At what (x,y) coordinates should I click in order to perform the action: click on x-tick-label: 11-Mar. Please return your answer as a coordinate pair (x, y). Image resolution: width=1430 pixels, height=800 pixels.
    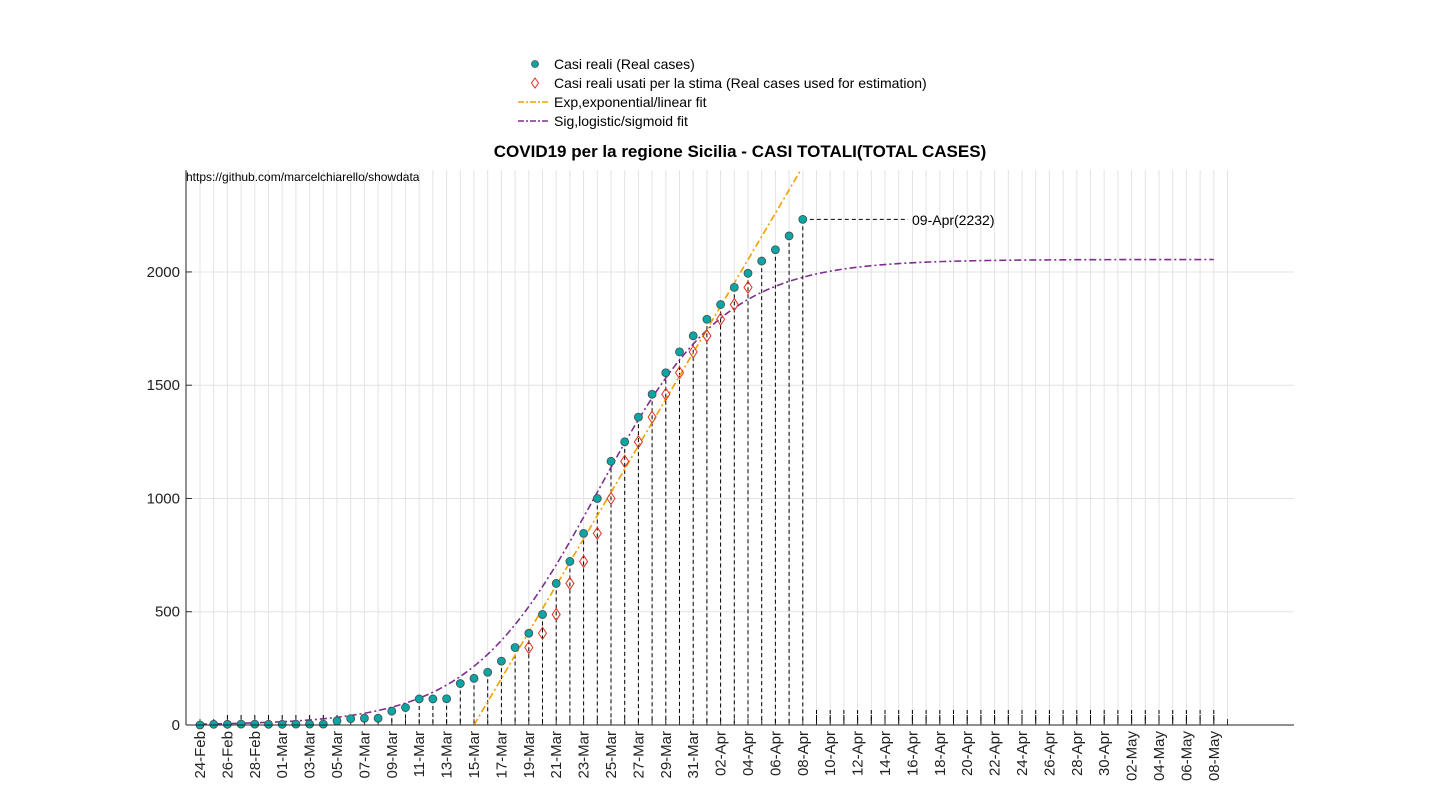
    Looking at the image, I should click on (419, 754).